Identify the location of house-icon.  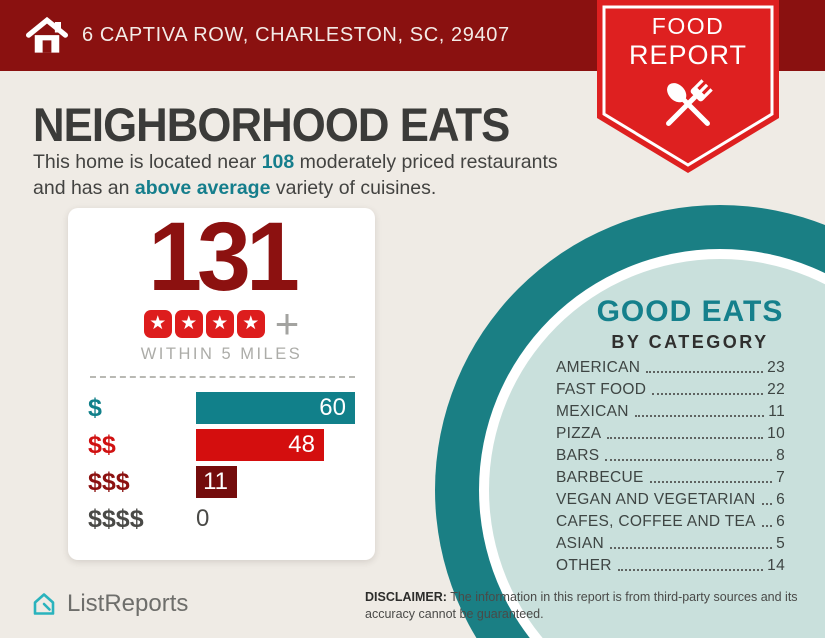
(47, 34).